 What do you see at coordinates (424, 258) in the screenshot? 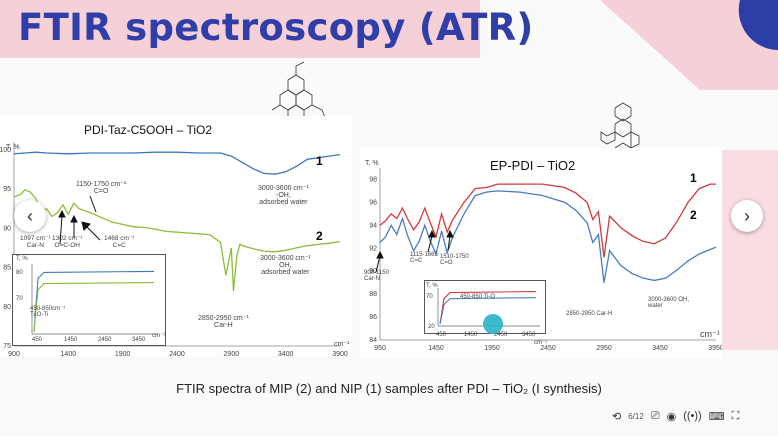
I see `annotation-right-cc: 1115-1665 C=C` at bounding box center [424, 258].